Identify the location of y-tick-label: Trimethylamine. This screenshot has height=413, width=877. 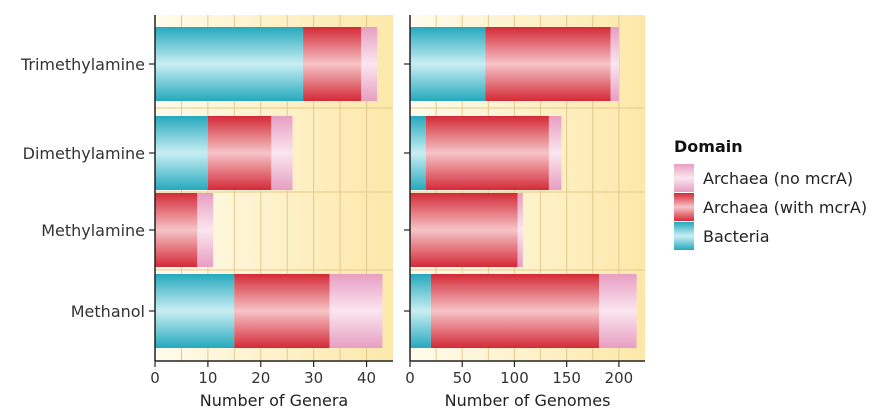
(82, 64).